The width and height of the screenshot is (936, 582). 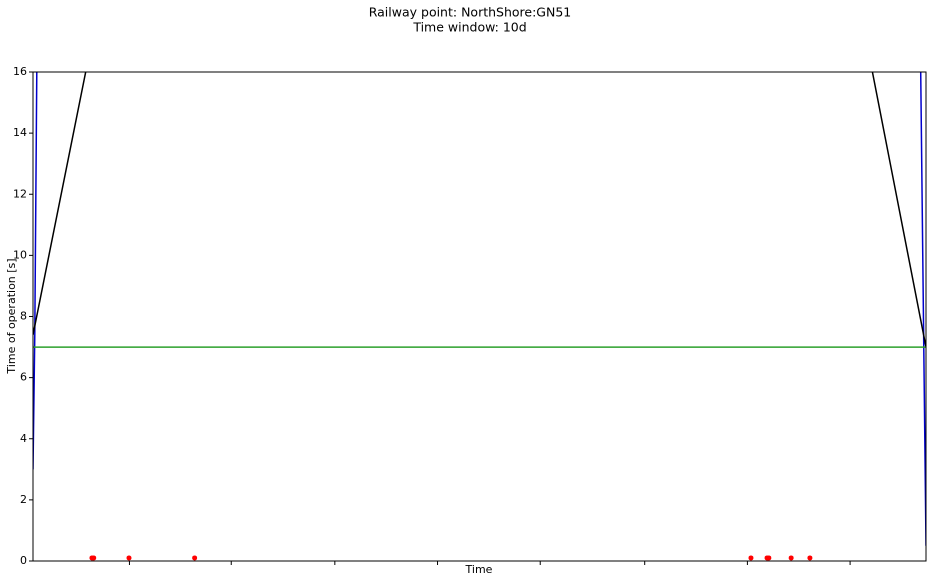 What do you see at coordinates (11, 316) in the screenshot?
I see `y-axis-label: Time of operation [s]` at bounding box center [11, 316].